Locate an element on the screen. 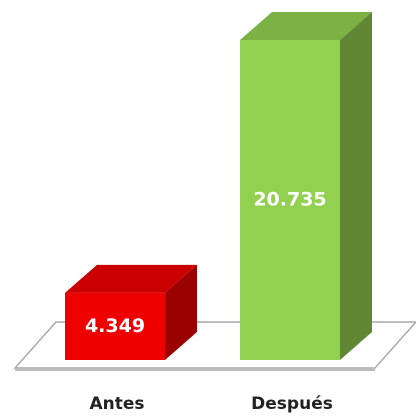 This screenshot has height=420, width=416. bar is located at coordinates (115, 326).